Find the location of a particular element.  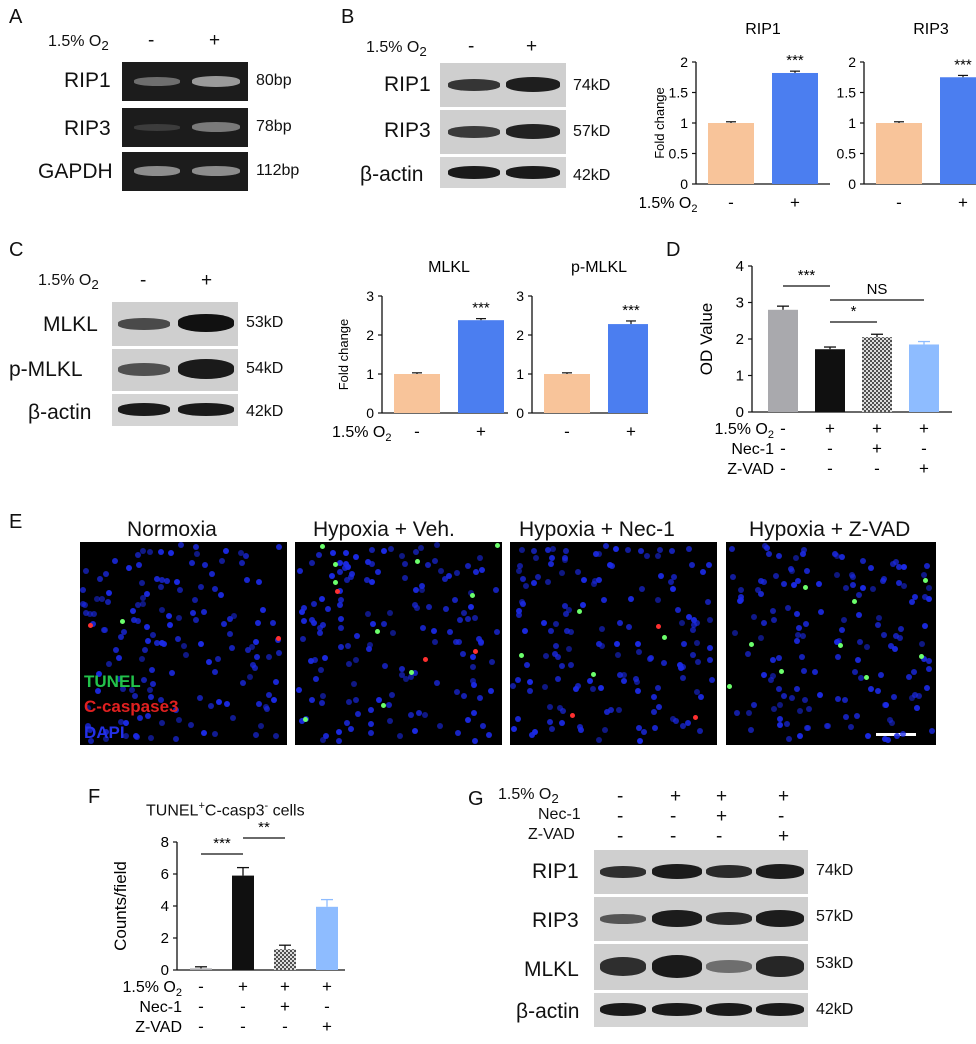

legend-c-caspase3: C-caspase3 is located at coordinates (131, 706).